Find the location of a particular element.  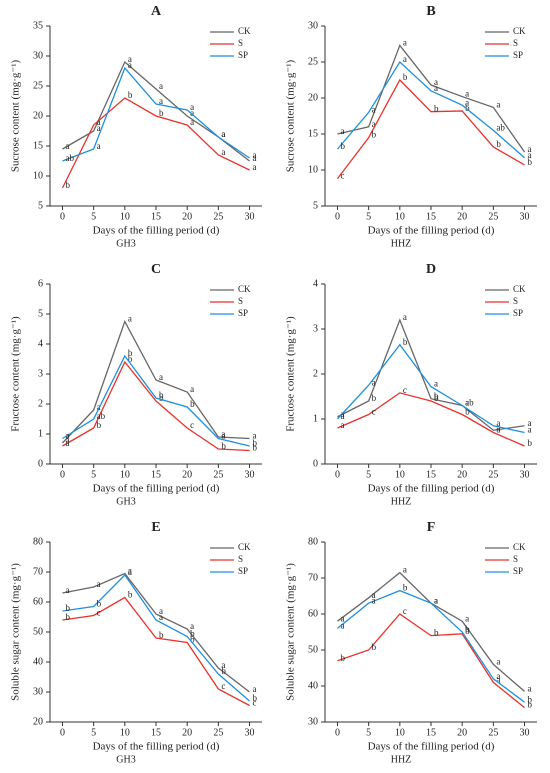

y-tick-label: 80 is located at coordinates (313, 541).